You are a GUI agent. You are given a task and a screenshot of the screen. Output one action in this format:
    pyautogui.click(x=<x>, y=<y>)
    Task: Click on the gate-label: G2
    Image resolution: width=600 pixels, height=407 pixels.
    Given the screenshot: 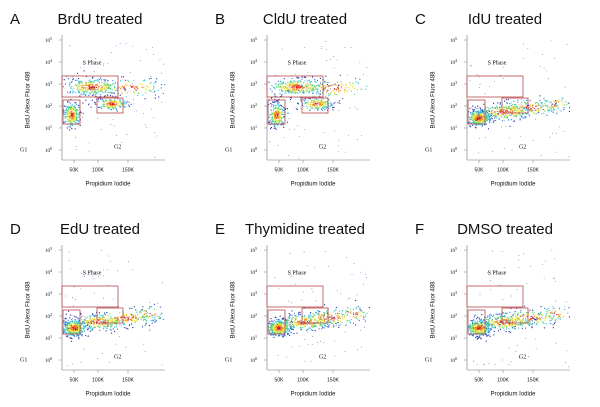 What is the action you would take?
    pyautogui.click(x=117, y=147)
    